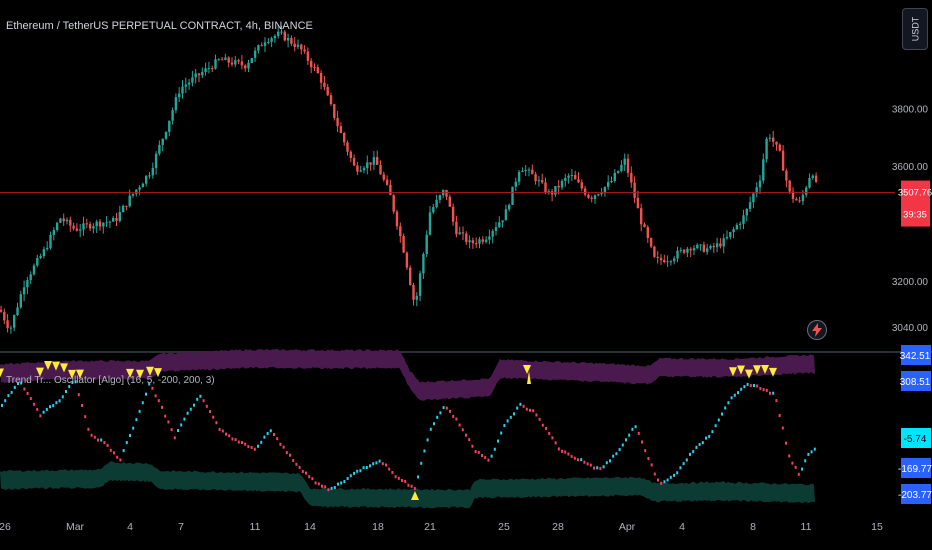  I want to click on lightning-icon, so click(817, 330).